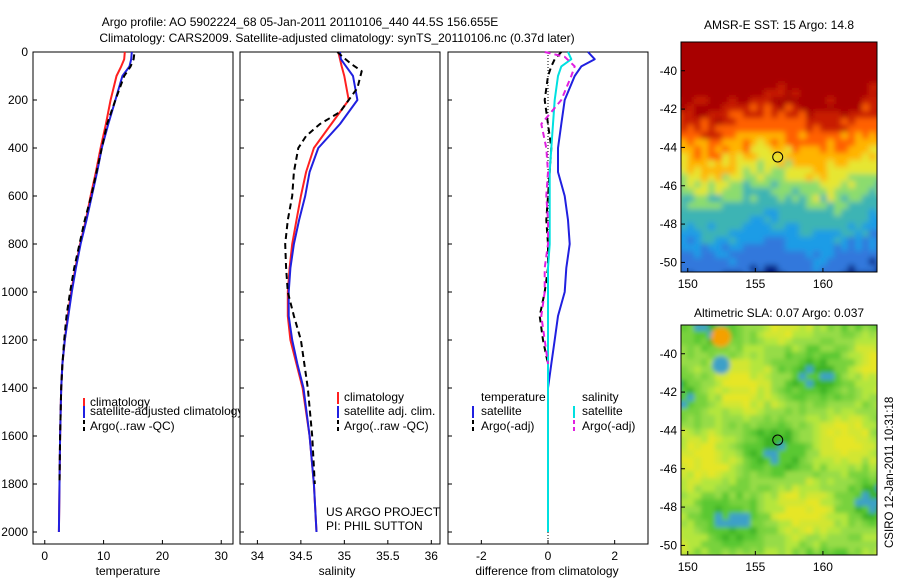 The width and height of the screenshot is (900, 580). What do you see at coordinates (779, 25) in the screenshot?
I see `sst-map-title: AMSR-E SST: 15 Argo: 14.8` at bounding box center [779, 25].